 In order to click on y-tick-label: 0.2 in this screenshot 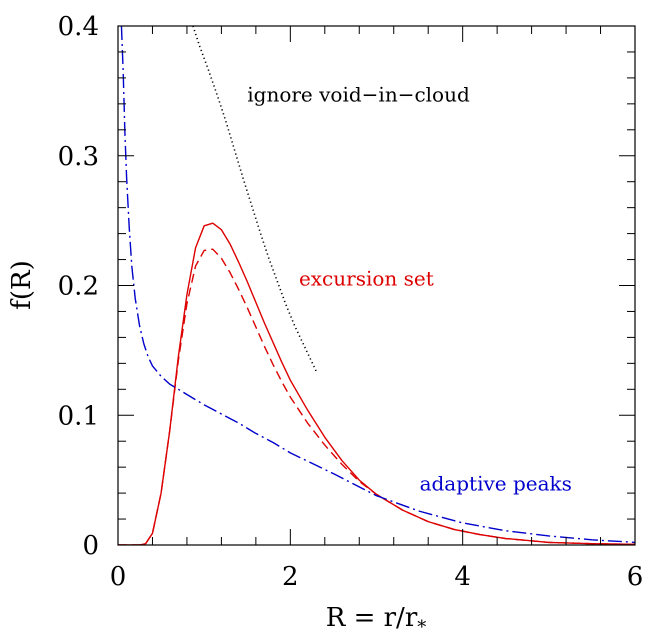, I will do `click(78, 287)`.